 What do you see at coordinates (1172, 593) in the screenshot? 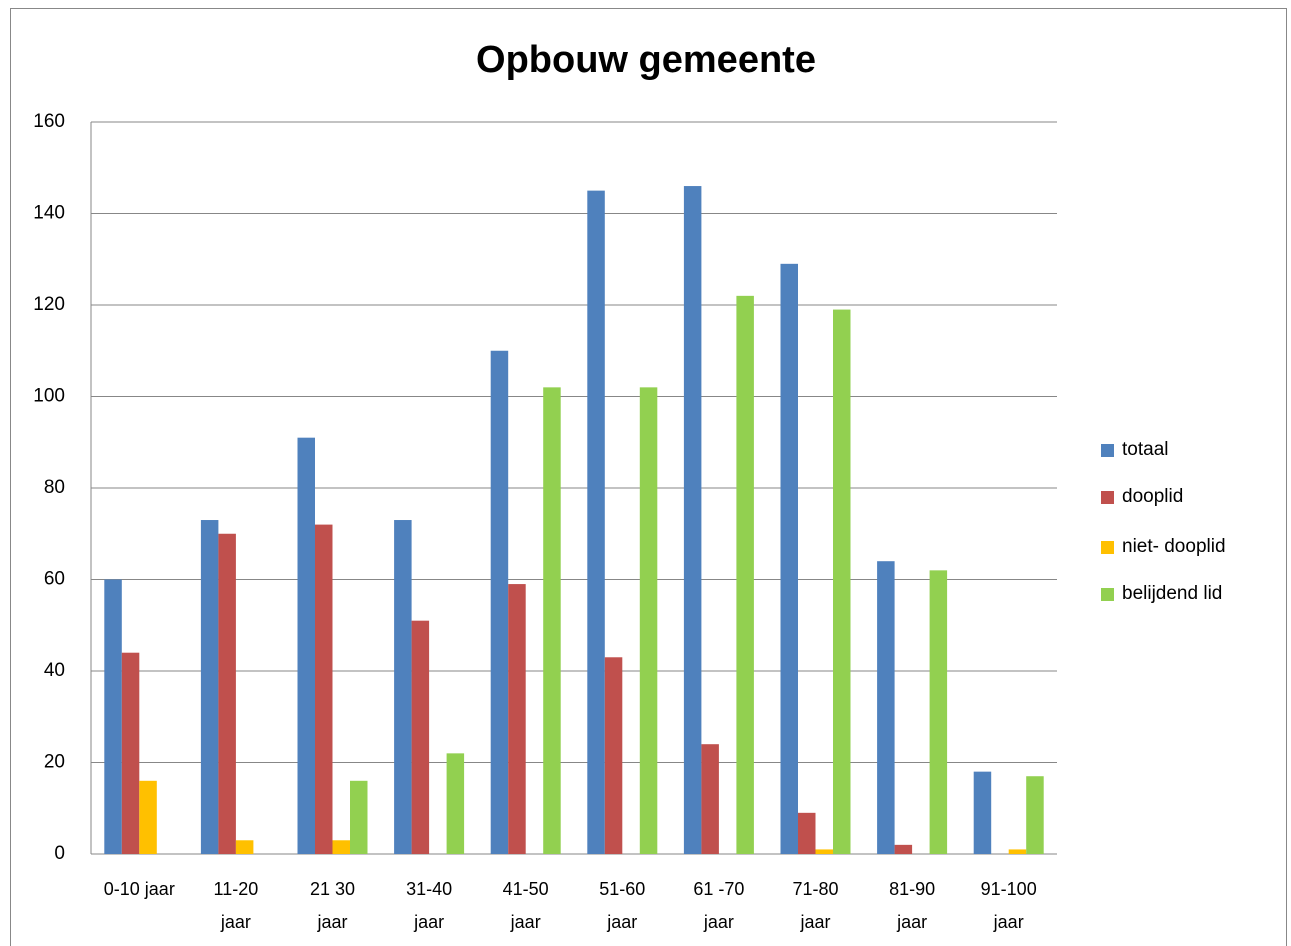
I see `legend-label: belijdend lid` at bounding box center [1172, 593].